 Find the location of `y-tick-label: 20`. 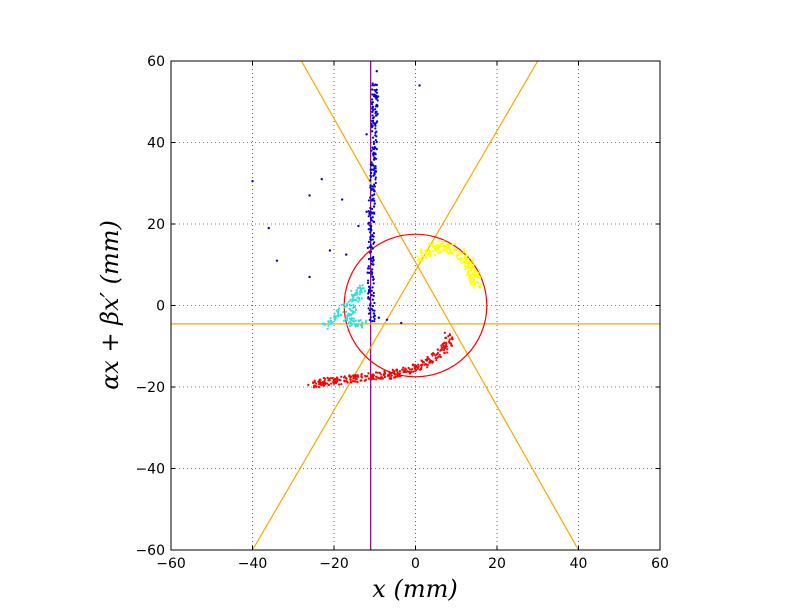

y-tick-label: 20 is located at coordinates (156, 225).